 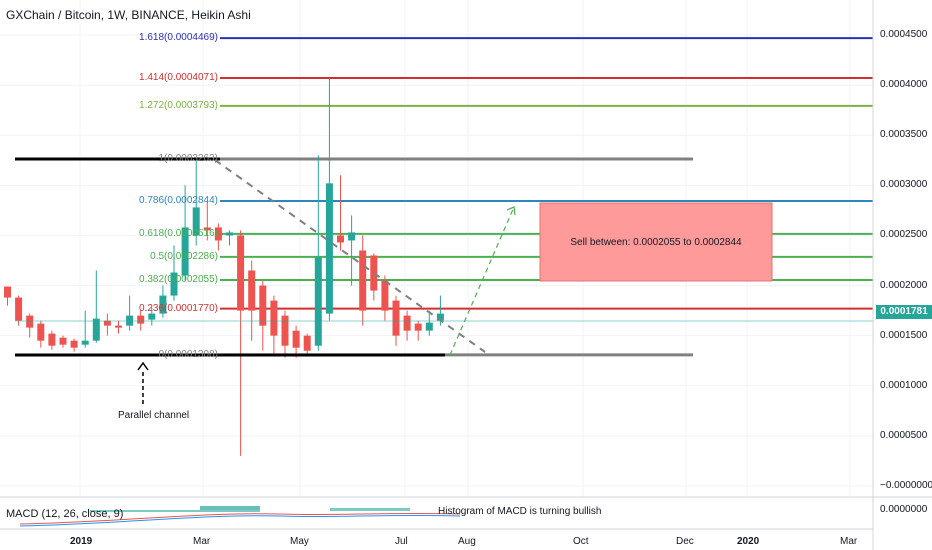 What do you see at coordinates (81, 541) in the screenshot?
I see `time-tick: 2019` at bounding box center [81, 541].